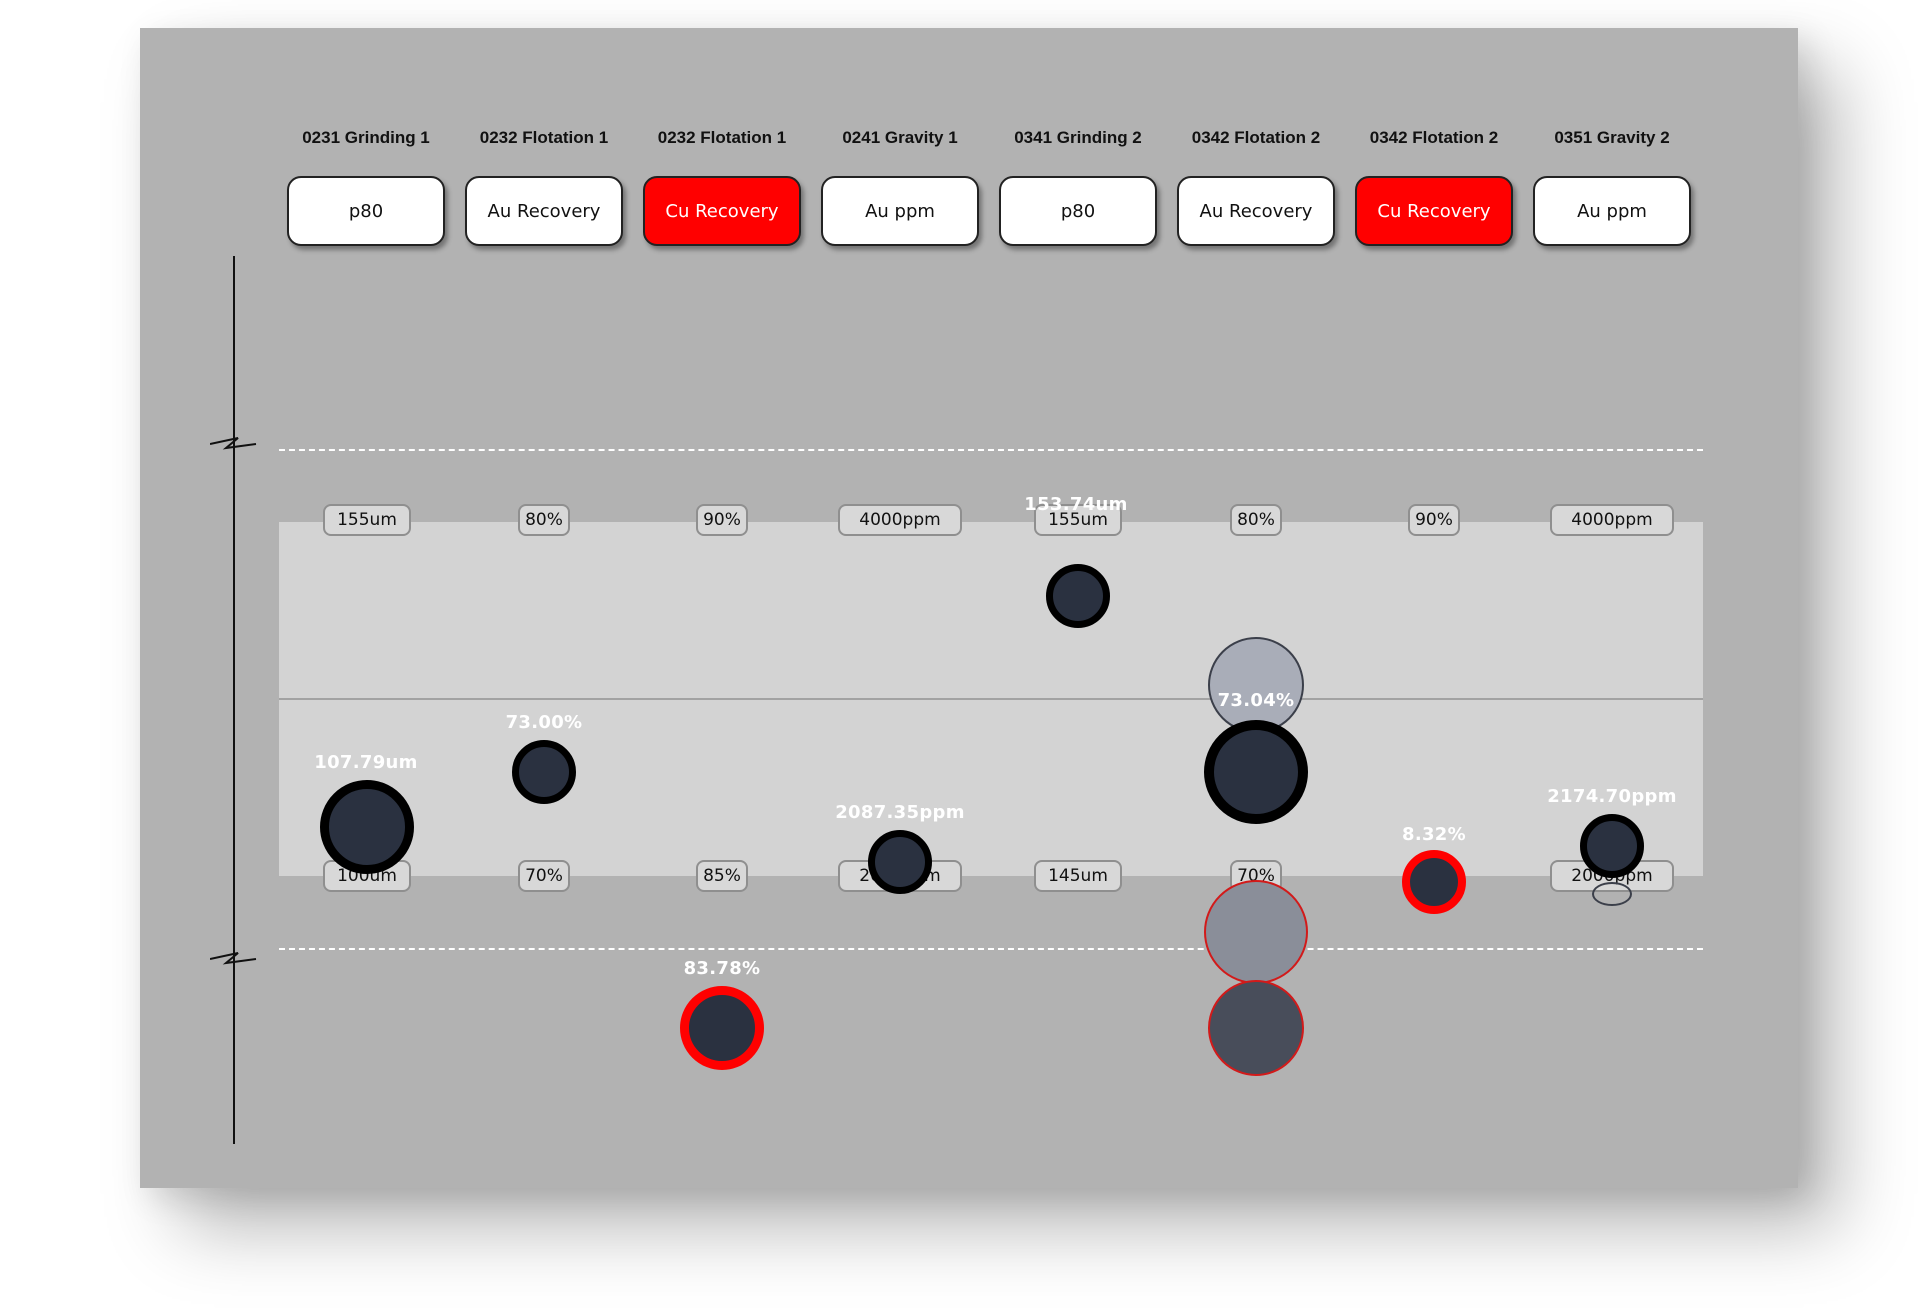  Describe the element at coordinates (544, 876) in the screenshot. I see `lower-limit-label: 70%` at that location.